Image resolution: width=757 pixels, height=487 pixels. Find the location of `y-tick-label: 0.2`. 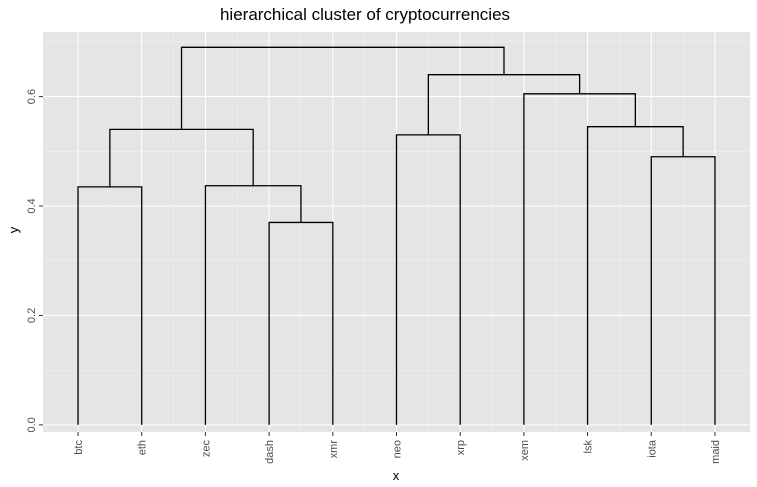

y-tick-label: 0.2 is located at coordinates (32, 315).